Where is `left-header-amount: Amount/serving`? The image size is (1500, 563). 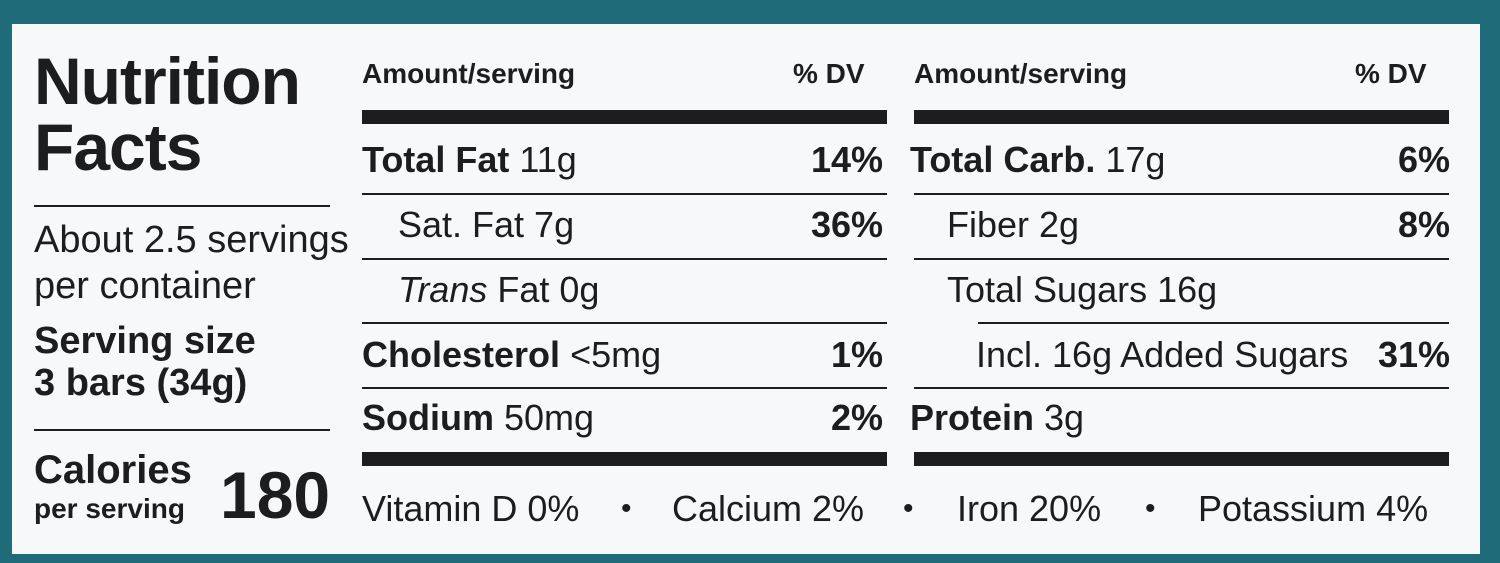
left-header-amount: Amount/serving is located at coordinates (469, 73).